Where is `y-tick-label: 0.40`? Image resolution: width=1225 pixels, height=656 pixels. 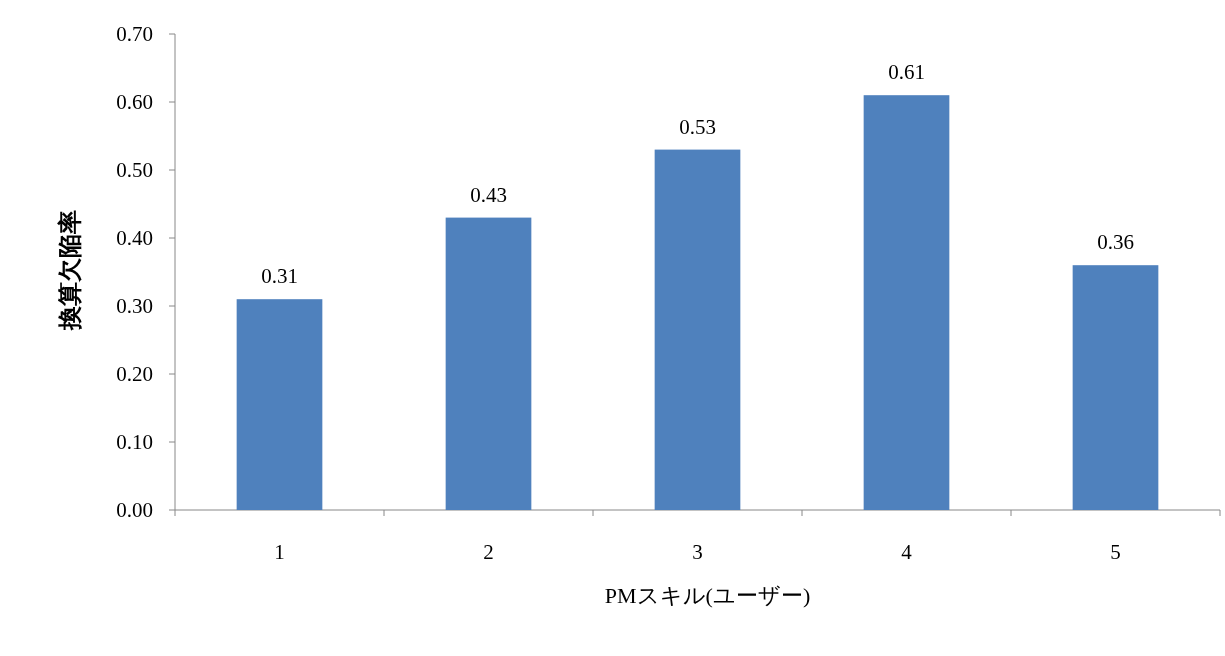 y-tick-label: 0.40 is located at coordinates (134, 238).